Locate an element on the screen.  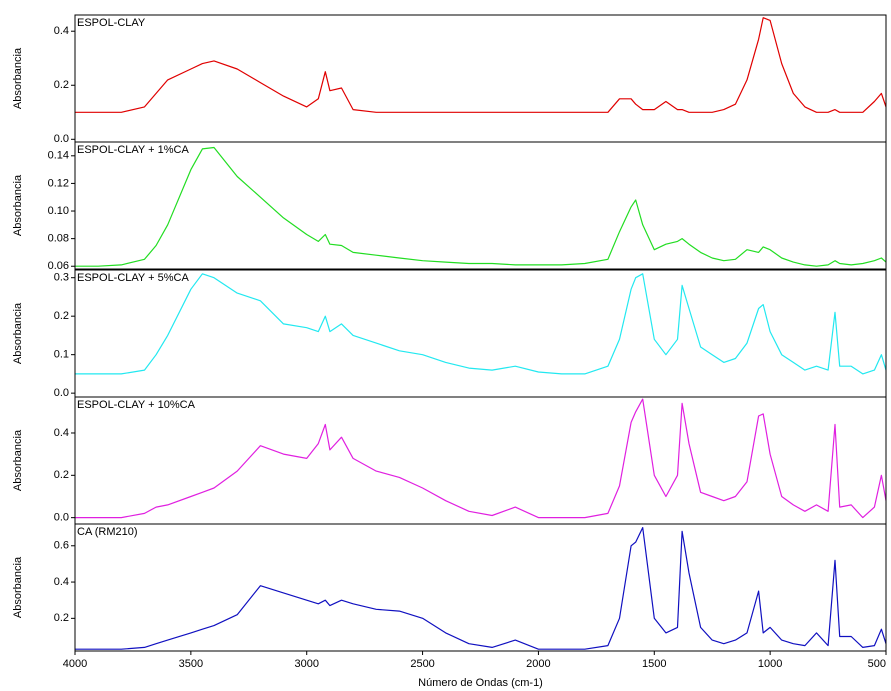
x-tick-label: 3000 is located at coordinates (306, 664).